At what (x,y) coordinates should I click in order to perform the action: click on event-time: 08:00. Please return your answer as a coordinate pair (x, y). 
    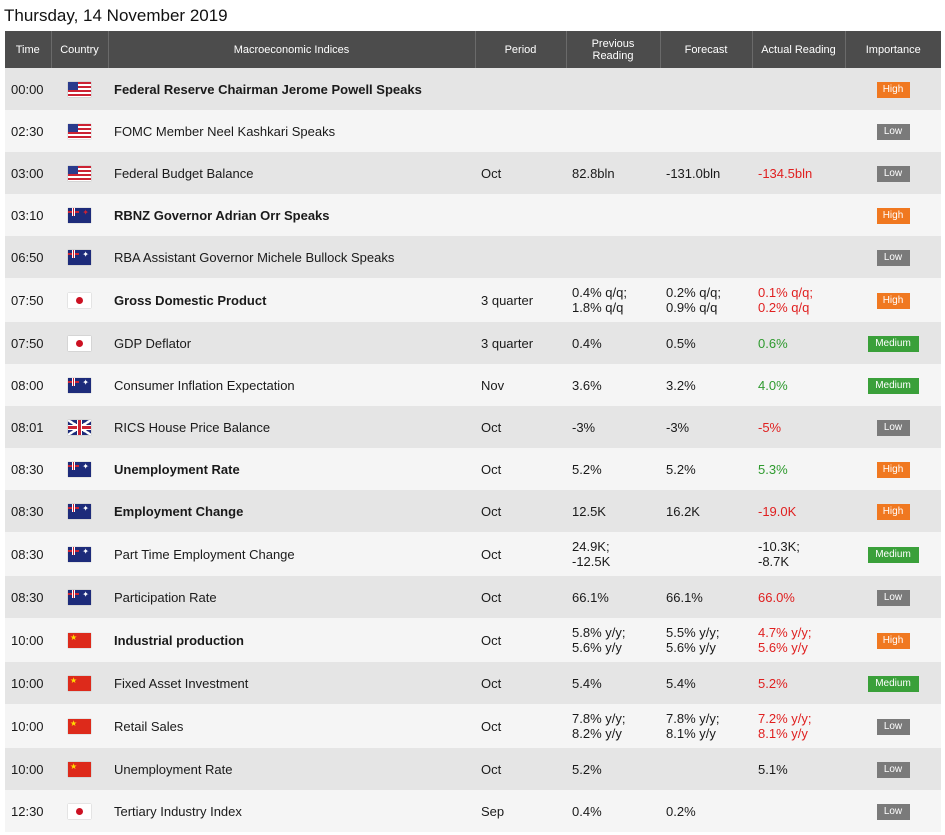
    Looking at the image, I should click on (27, 385).